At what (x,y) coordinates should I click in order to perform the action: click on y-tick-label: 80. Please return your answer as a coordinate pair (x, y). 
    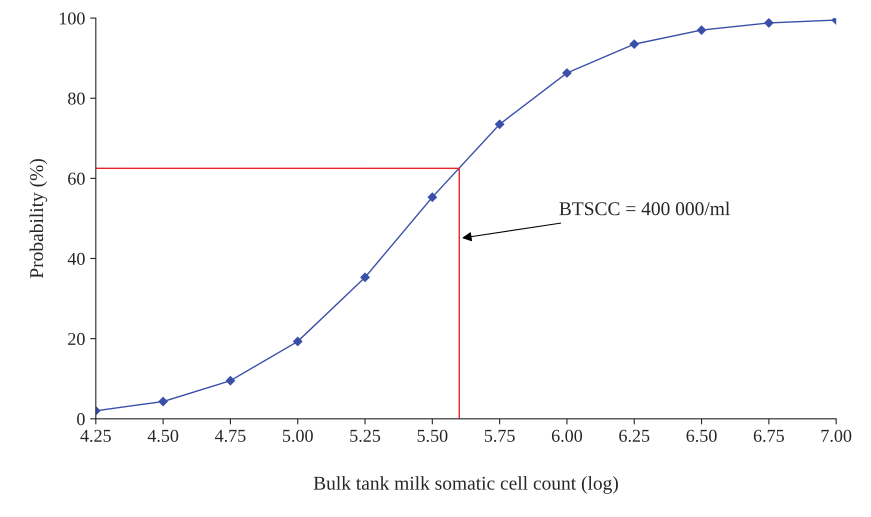
    Looking at the image, I should click on (76, 98).